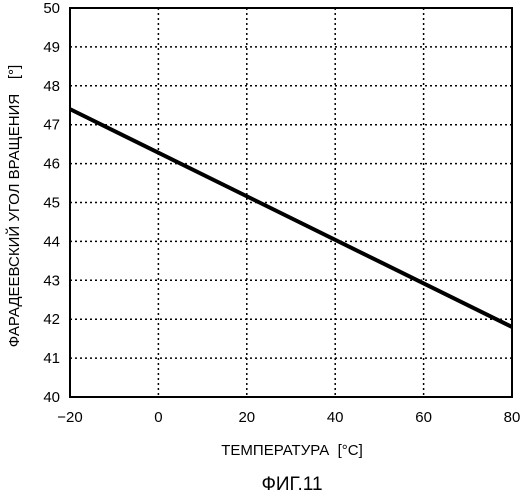 This screenshot has width=521, height=500. Describe the element at coordinates (51, 164) in the screenshot. I see `y-tick-label: 46` at that location.